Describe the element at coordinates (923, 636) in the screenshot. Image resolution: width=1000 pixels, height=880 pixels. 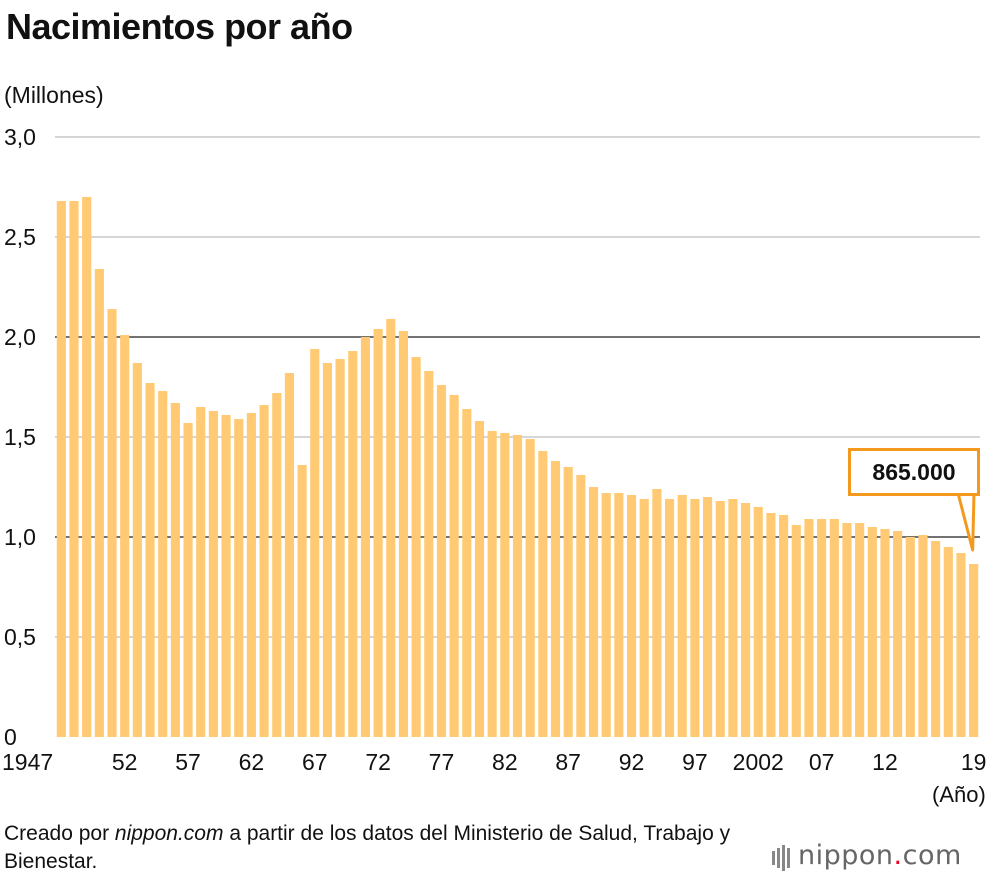
I see `bar-2015` at that location.